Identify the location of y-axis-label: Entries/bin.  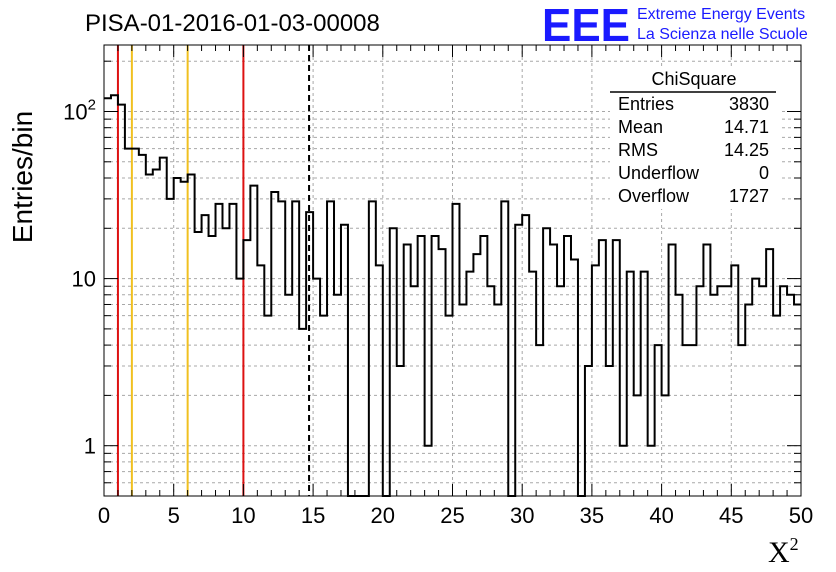
(22, 177).